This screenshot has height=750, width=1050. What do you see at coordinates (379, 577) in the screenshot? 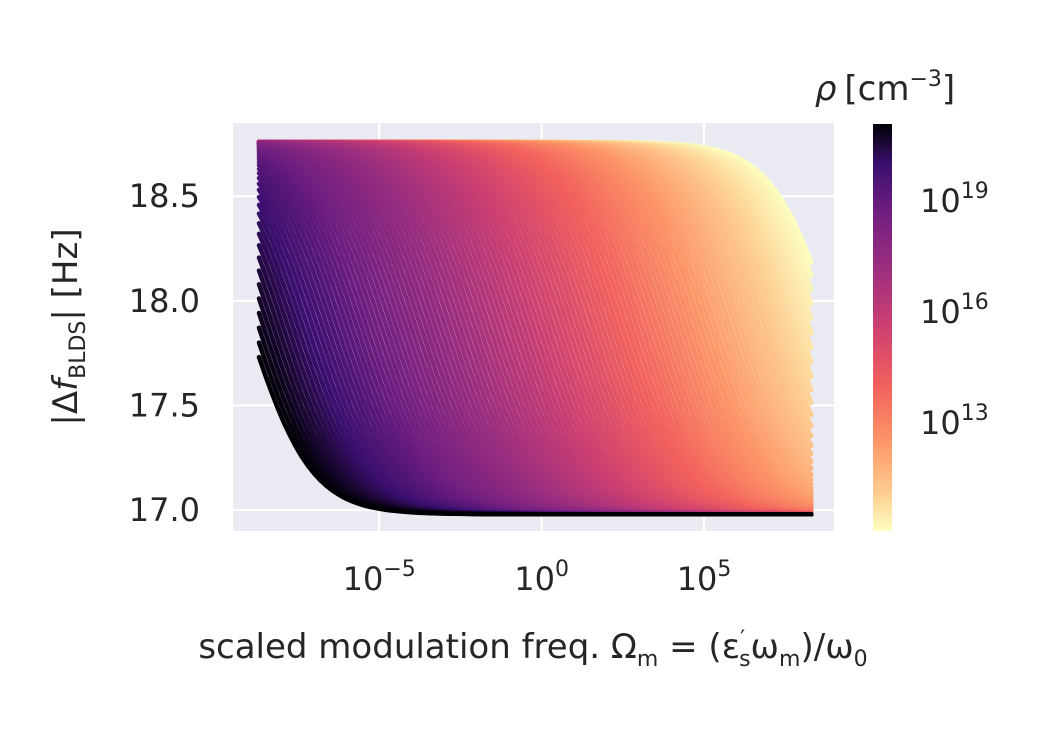
I see `x-tick-label: 10⁻⁵` at bounding box center [379, 577].